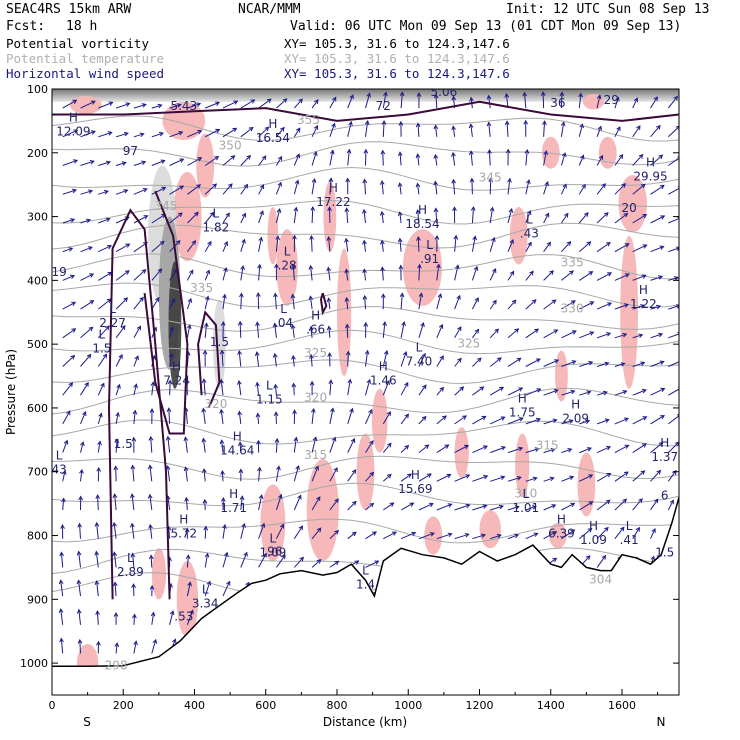  I want to click on wind-extremum-value: 1.5, so click(101, 349).